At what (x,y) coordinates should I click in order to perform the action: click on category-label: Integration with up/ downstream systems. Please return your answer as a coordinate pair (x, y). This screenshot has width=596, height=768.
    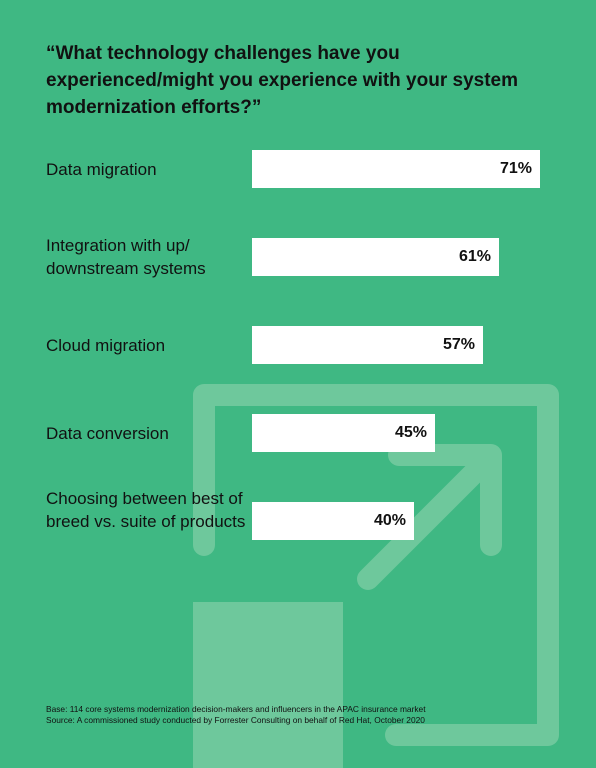
    Looking at the image, I should click on (126, 257).